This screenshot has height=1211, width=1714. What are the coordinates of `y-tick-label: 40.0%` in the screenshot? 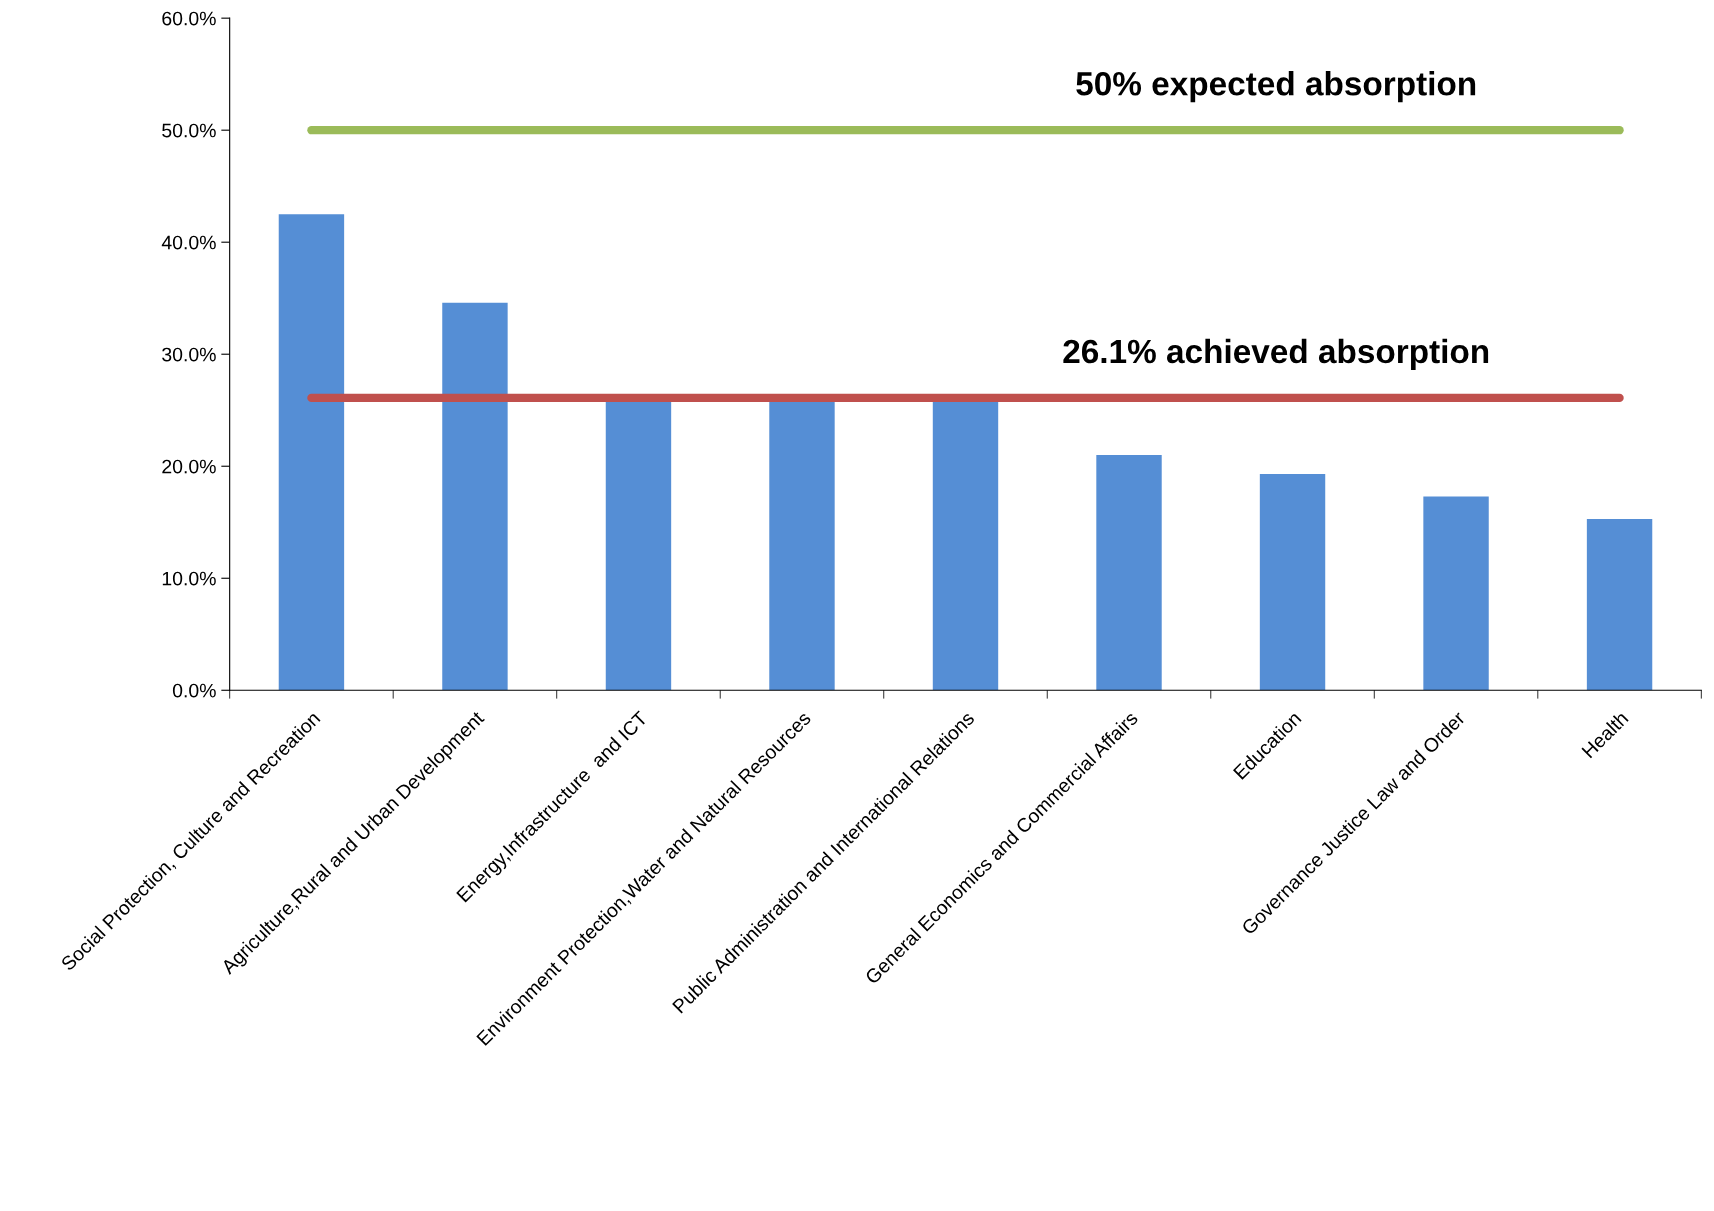 It's located at (188, 242).